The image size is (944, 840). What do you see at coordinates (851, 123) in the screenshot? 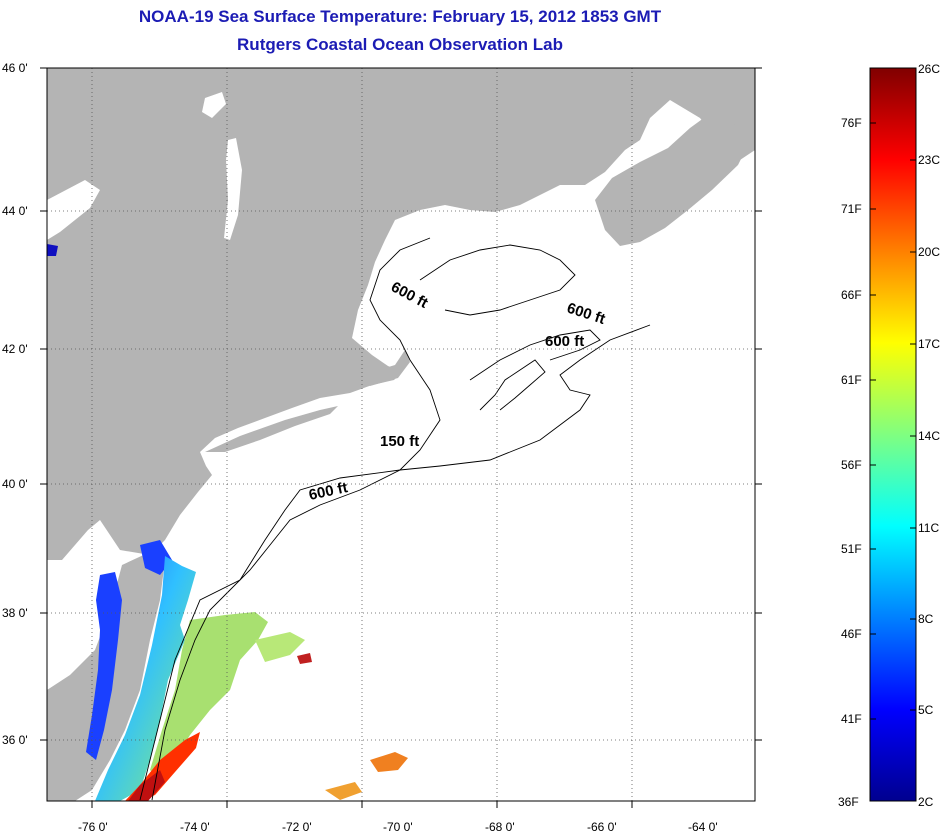
I see `fahrenheit-label: 76F` at bounding box center [851, 123].